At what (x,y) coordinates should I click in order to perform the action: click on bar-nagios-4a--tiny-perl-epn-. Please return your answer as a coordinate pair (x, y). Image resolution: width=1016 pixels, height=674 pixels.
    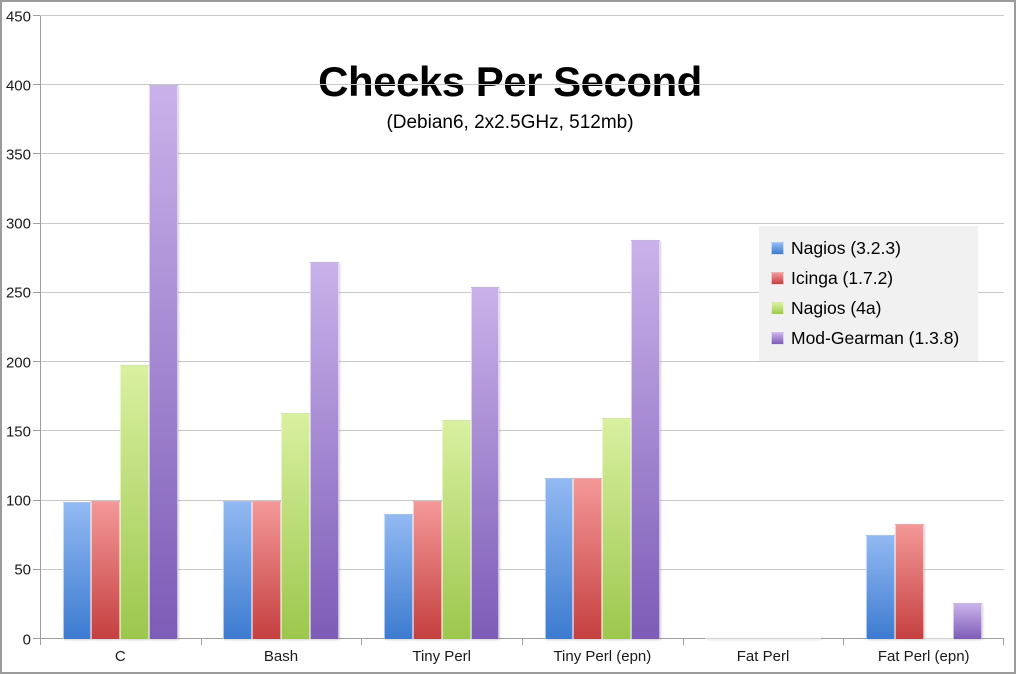
    Looking at the image, I should click on (617, 528).